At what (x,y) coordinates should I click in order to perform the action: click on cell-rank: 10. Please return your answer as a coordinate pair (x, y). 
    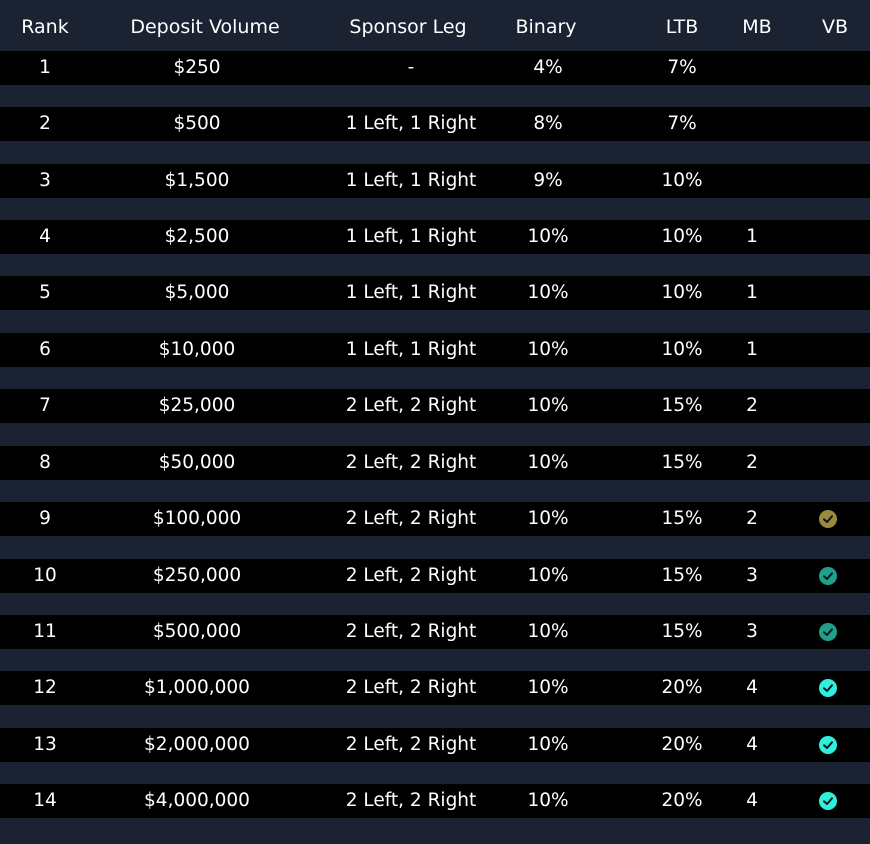
    Looking at the image, I should click on (45, 575).